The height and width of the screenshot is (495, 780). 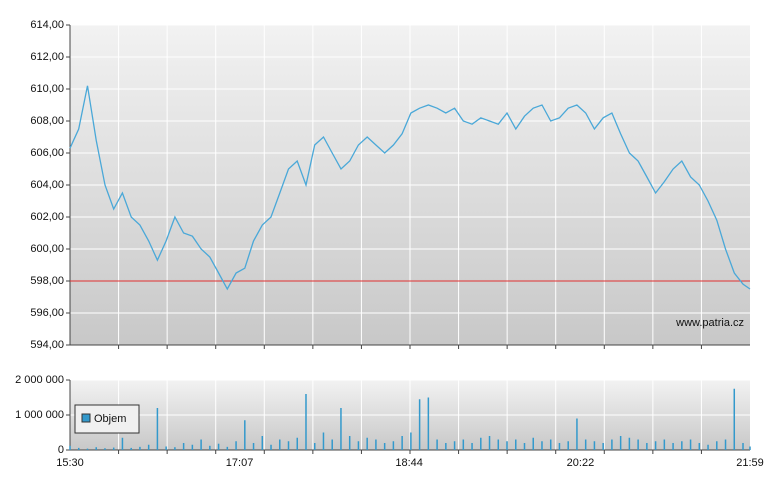 I want to click on legend-box, so click(x=107, y=419).